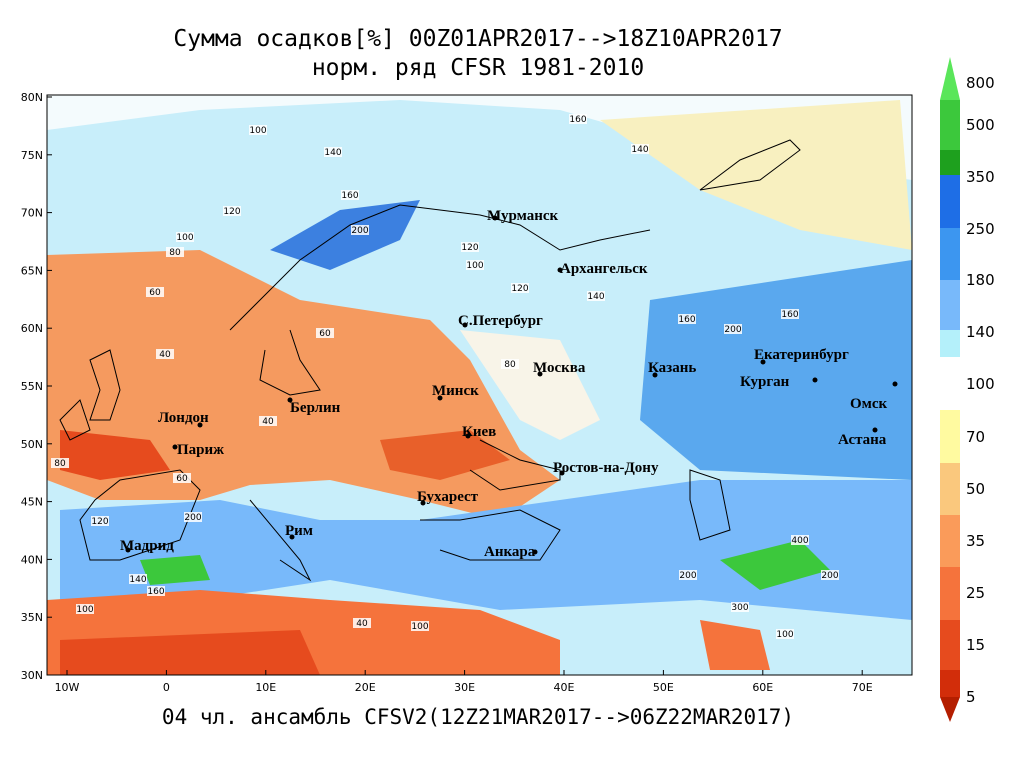 The width and height of the screenshot is (1024, 768). What do you see at coordinates (265, 687) in the screenshot?
I see `x-tick-label: 10E` at bounding box center [265, 687].